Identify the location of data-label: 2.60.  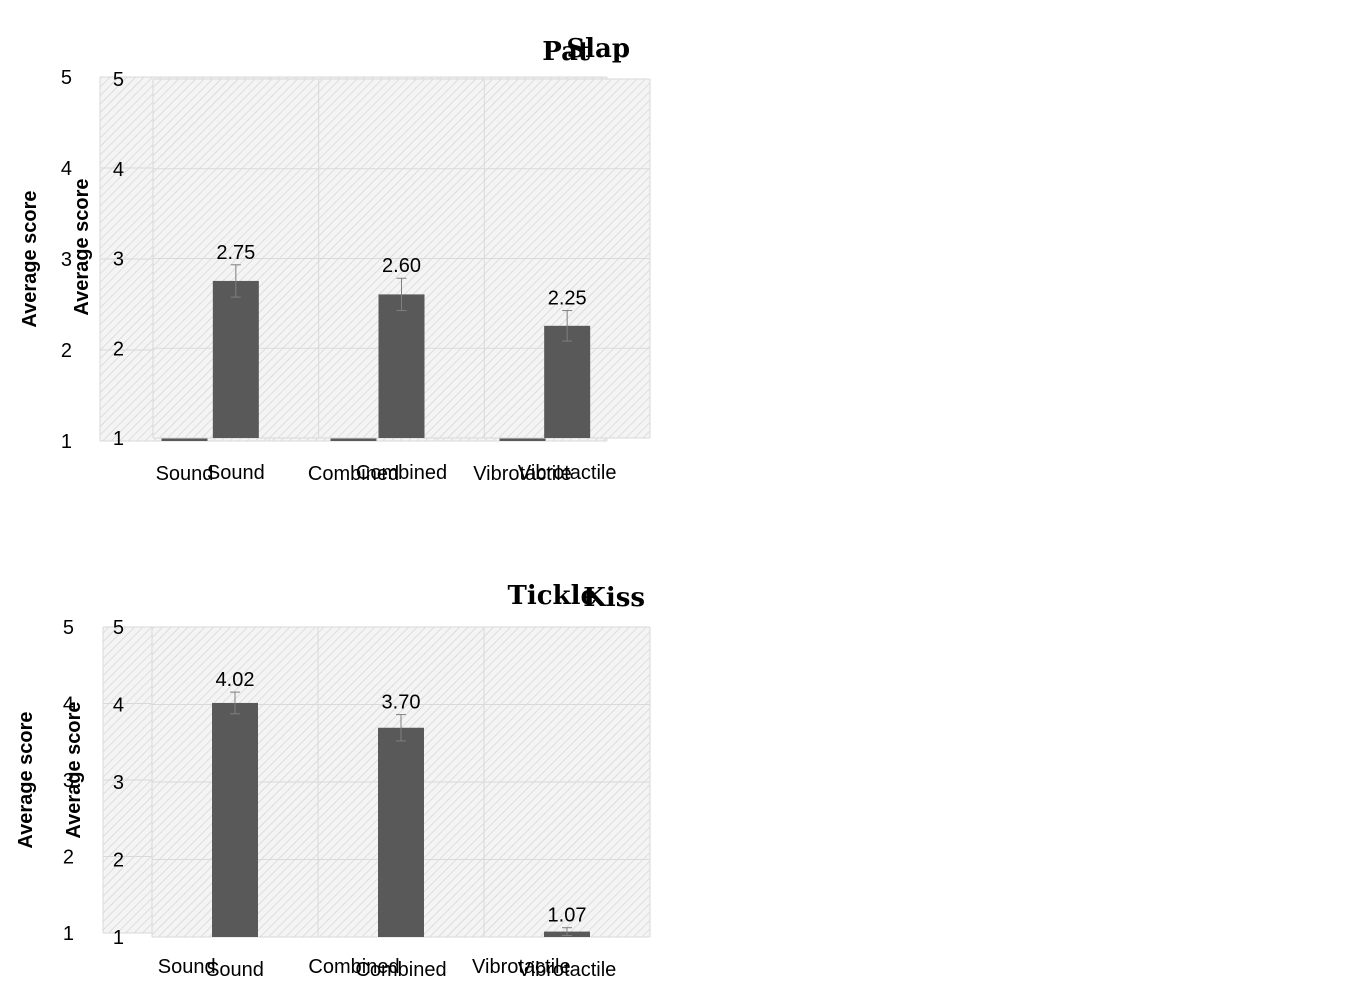
(401, 266).